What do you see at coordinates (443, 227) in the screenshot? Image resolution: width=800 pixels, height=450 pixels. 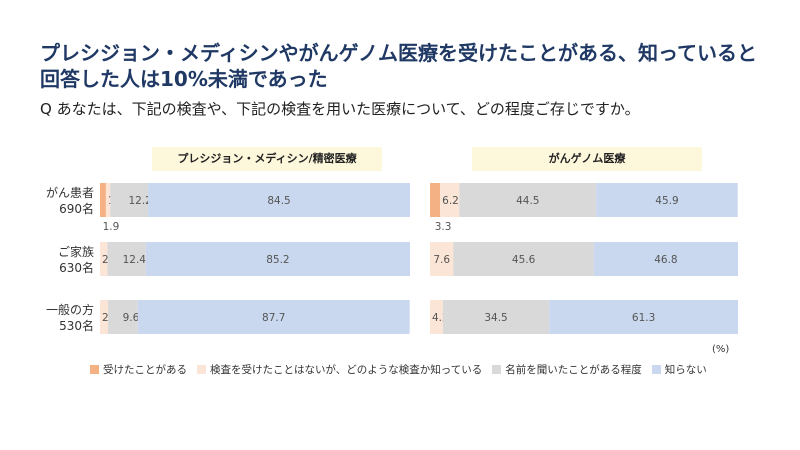 I see `data-label: 3.3` at bounding box center [443, 227].